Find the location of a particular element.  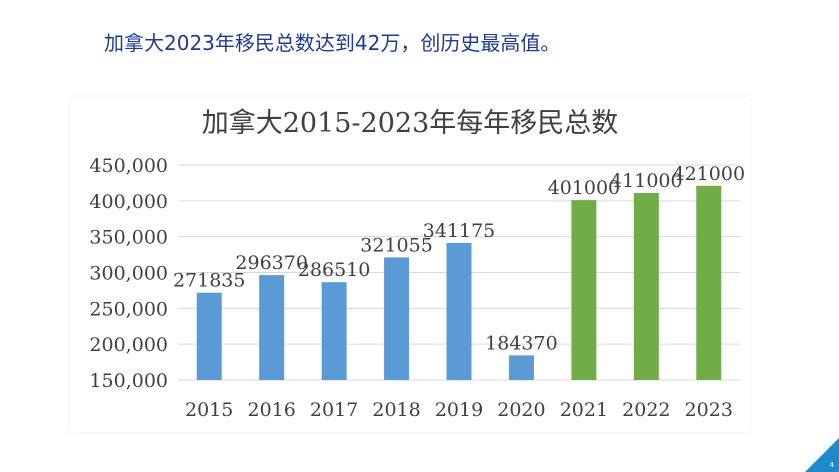

value-label-2016: 296370 is located at coordinates (271, 263).